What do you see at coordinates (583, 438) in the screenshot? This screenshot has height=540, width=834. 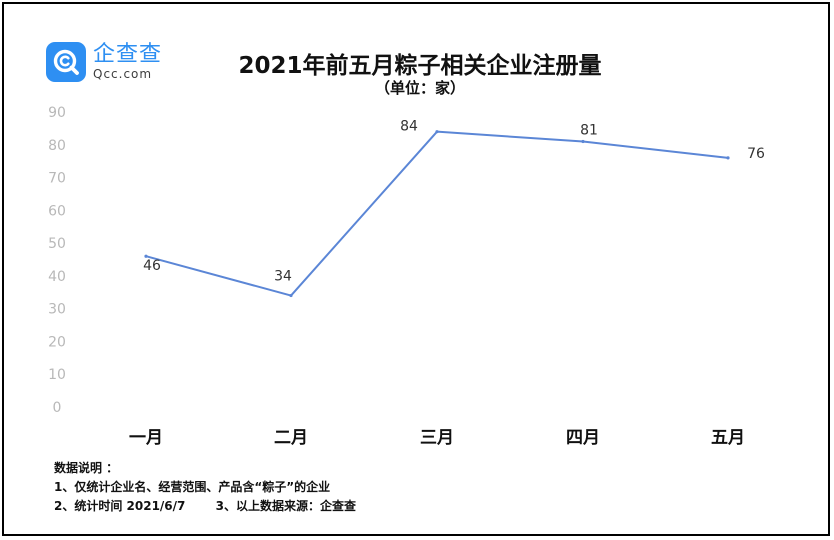 I see `x-tick-label: 四月` at bounding box center [583, 438].